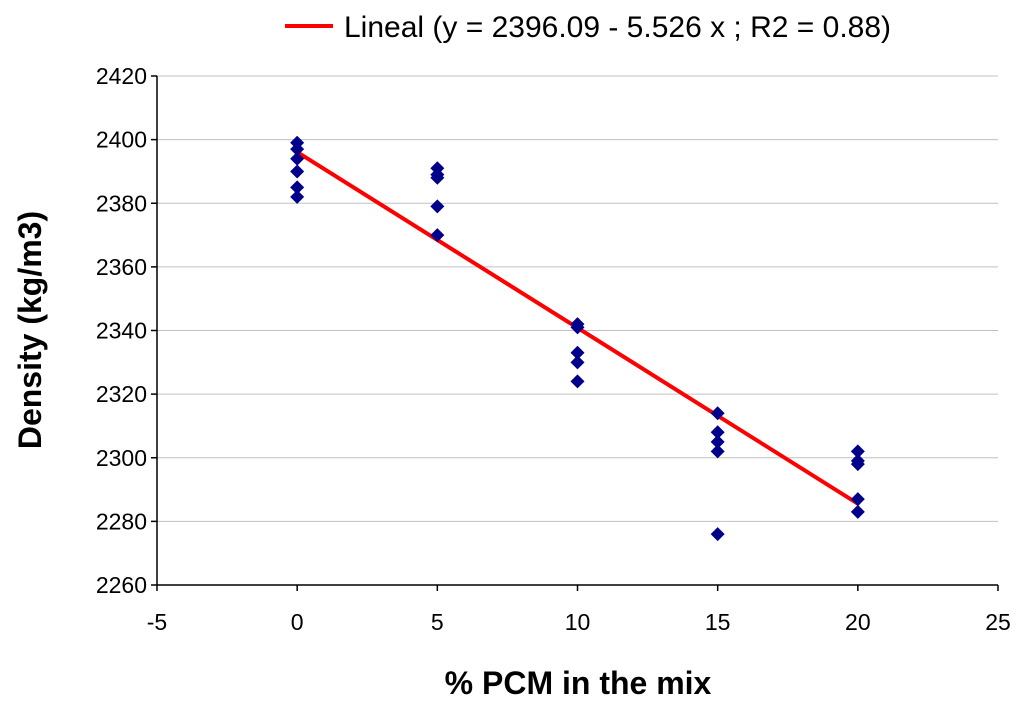  What do you see at coordinates (30, 330) in the screenshot?
I see `y-axis-title: Density (kg/m3)` at bounding box center [30, 330].